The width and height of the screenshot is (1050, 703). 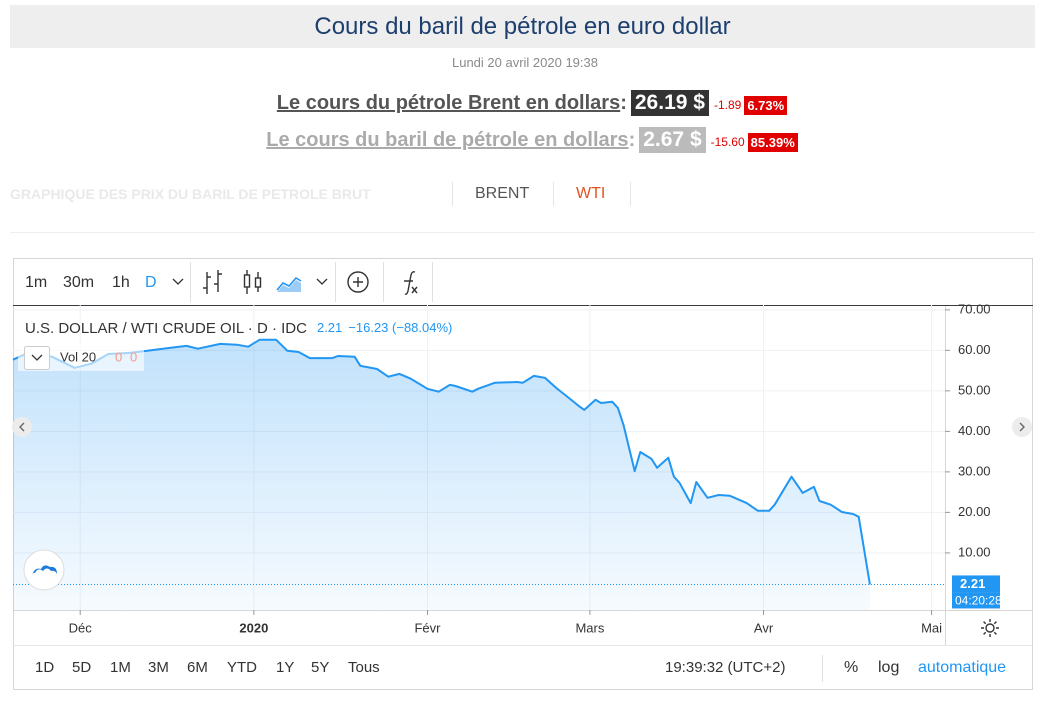 I want to click on last-price-box, so click(x=976, y=584).